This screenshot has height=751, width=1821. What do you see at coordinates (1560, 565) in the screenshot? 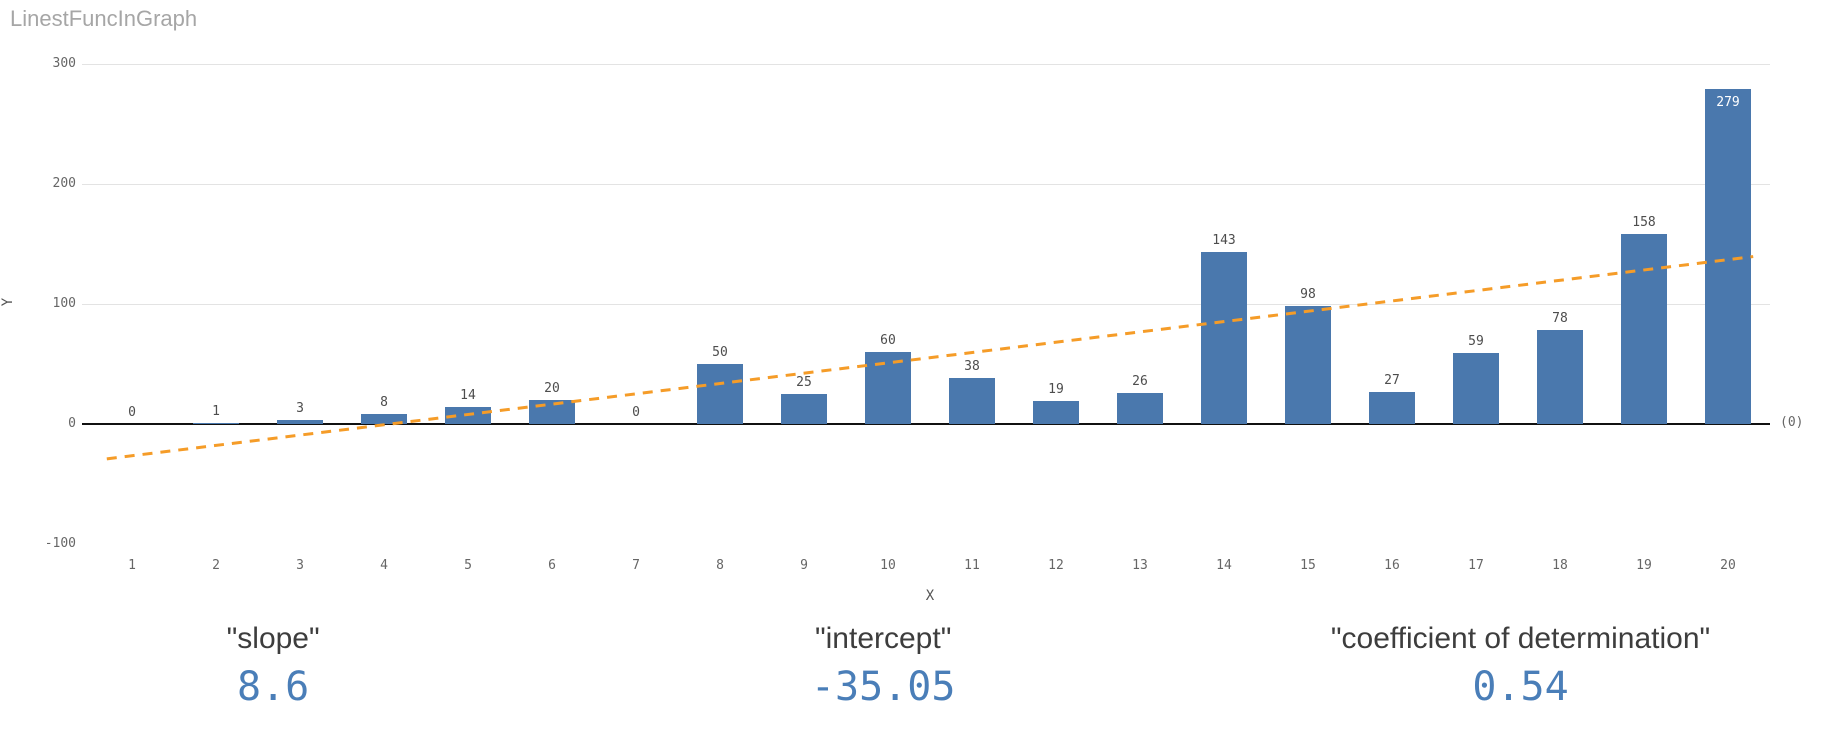
I see `x-tick-label: 18` at bounding box center [1560, 565].